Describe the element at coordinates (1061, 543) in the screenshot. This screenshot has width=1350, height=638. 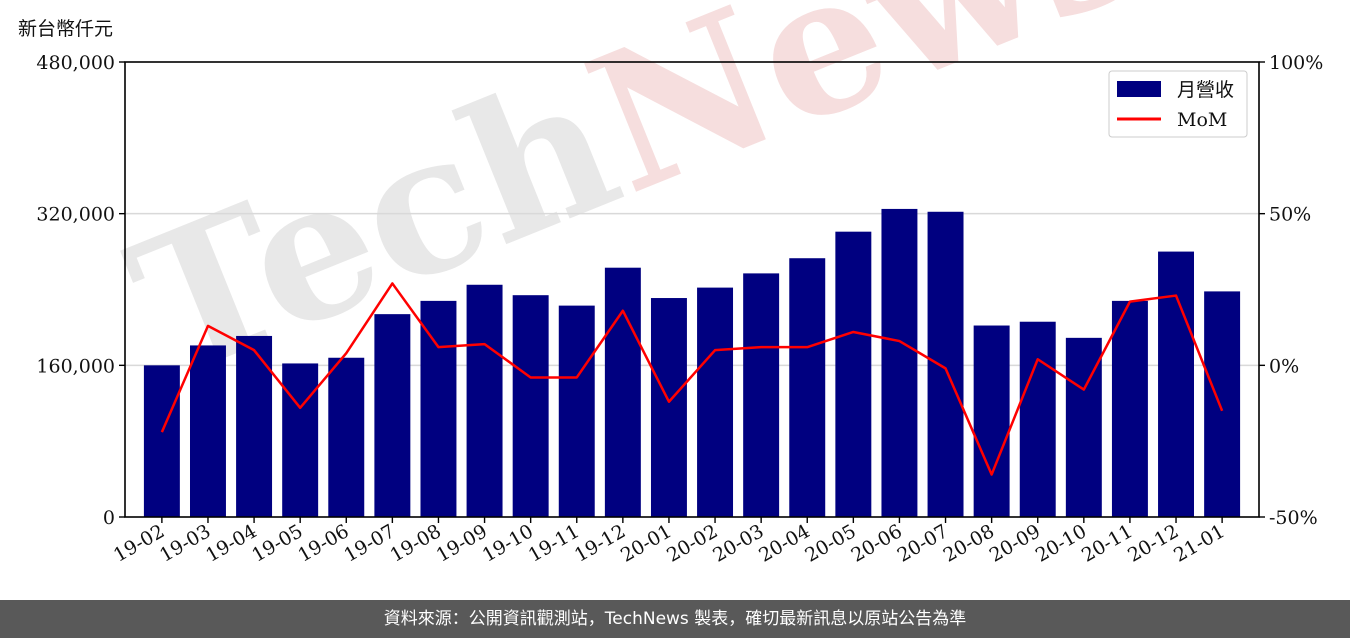
I see `x-tick-label-20-10: 20-10` at that location.